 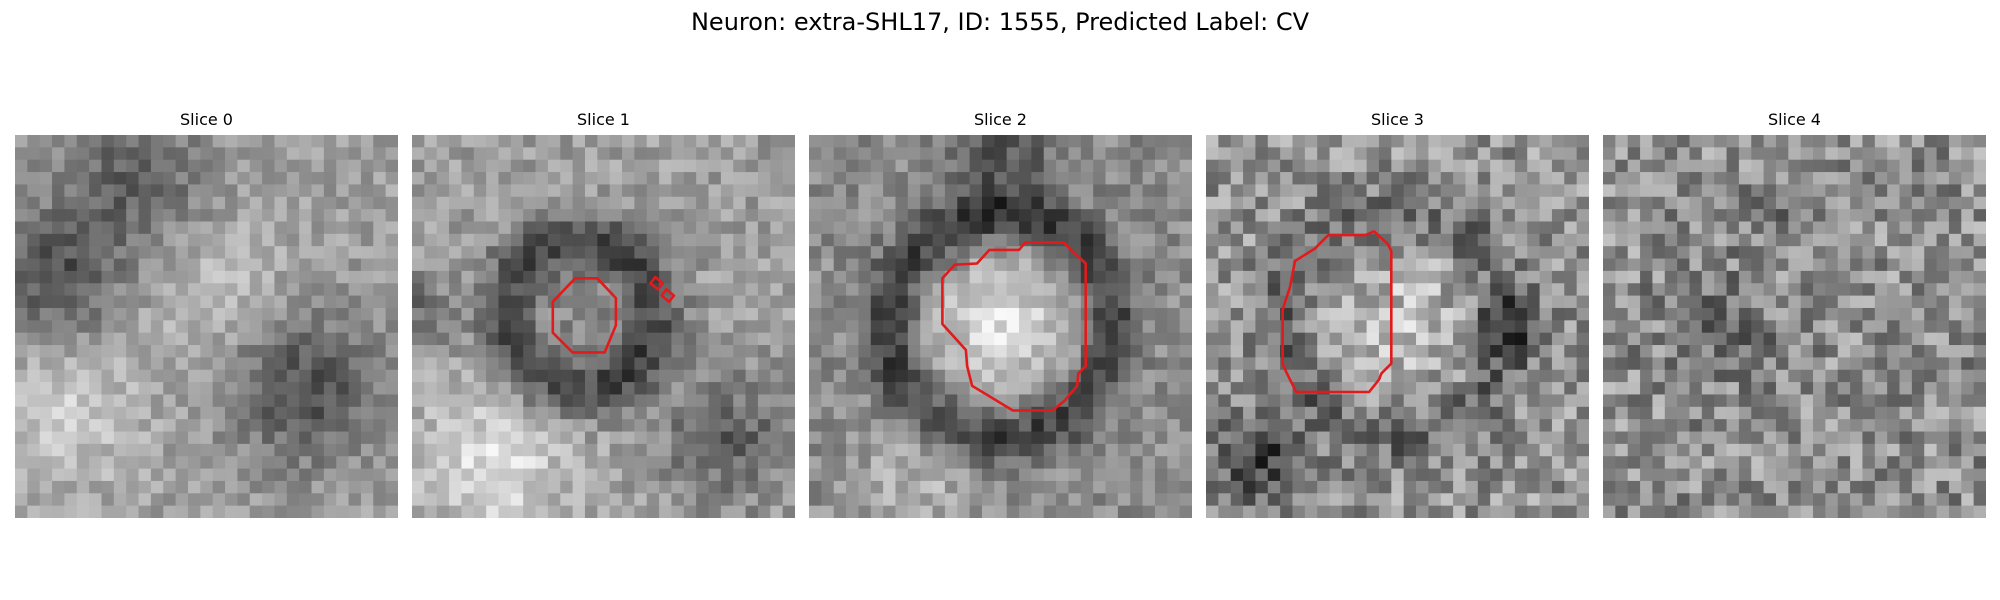 What do you see at coordinates (1794, 119) in the screenshot?
I see `slice-label: Slice 4` at bounding box center [1794, 119].